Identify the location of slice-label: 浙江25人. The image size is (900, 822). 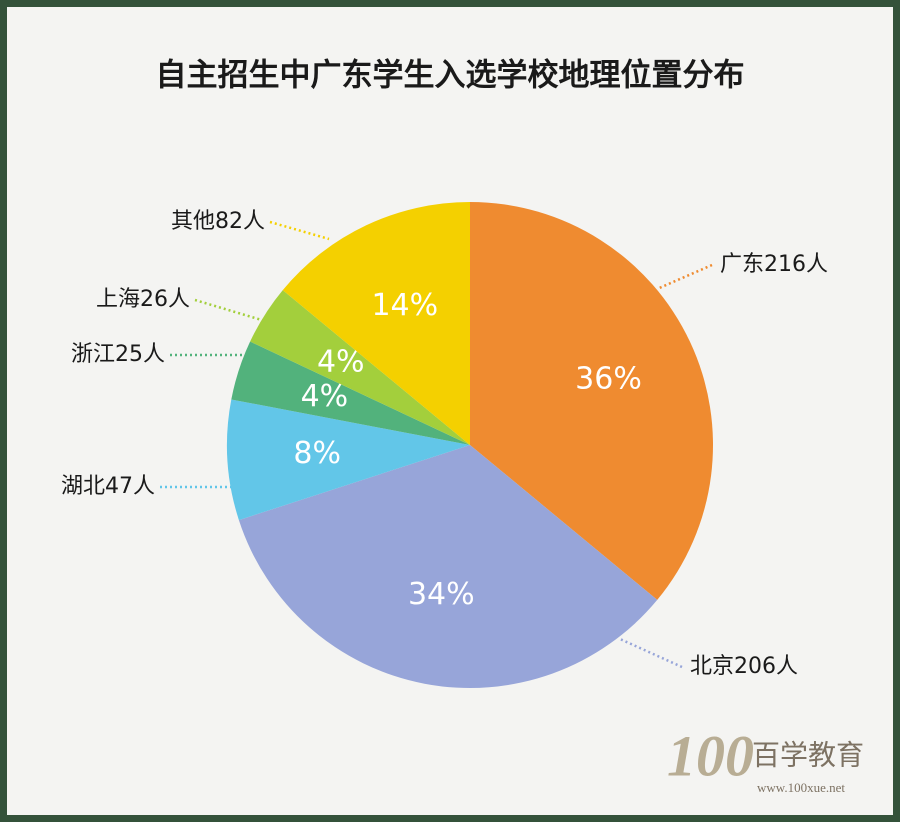
(118, 354).